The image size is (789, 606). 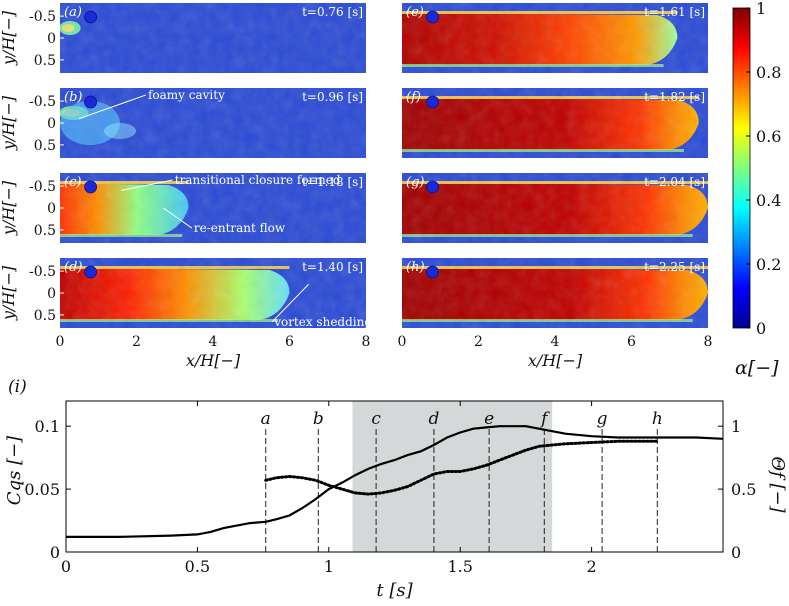 What do you see at coordinates (332, 182) in the screenshot?
I see `panel-time-label: t=1.18 [s]` at bounding box center [332, 182].